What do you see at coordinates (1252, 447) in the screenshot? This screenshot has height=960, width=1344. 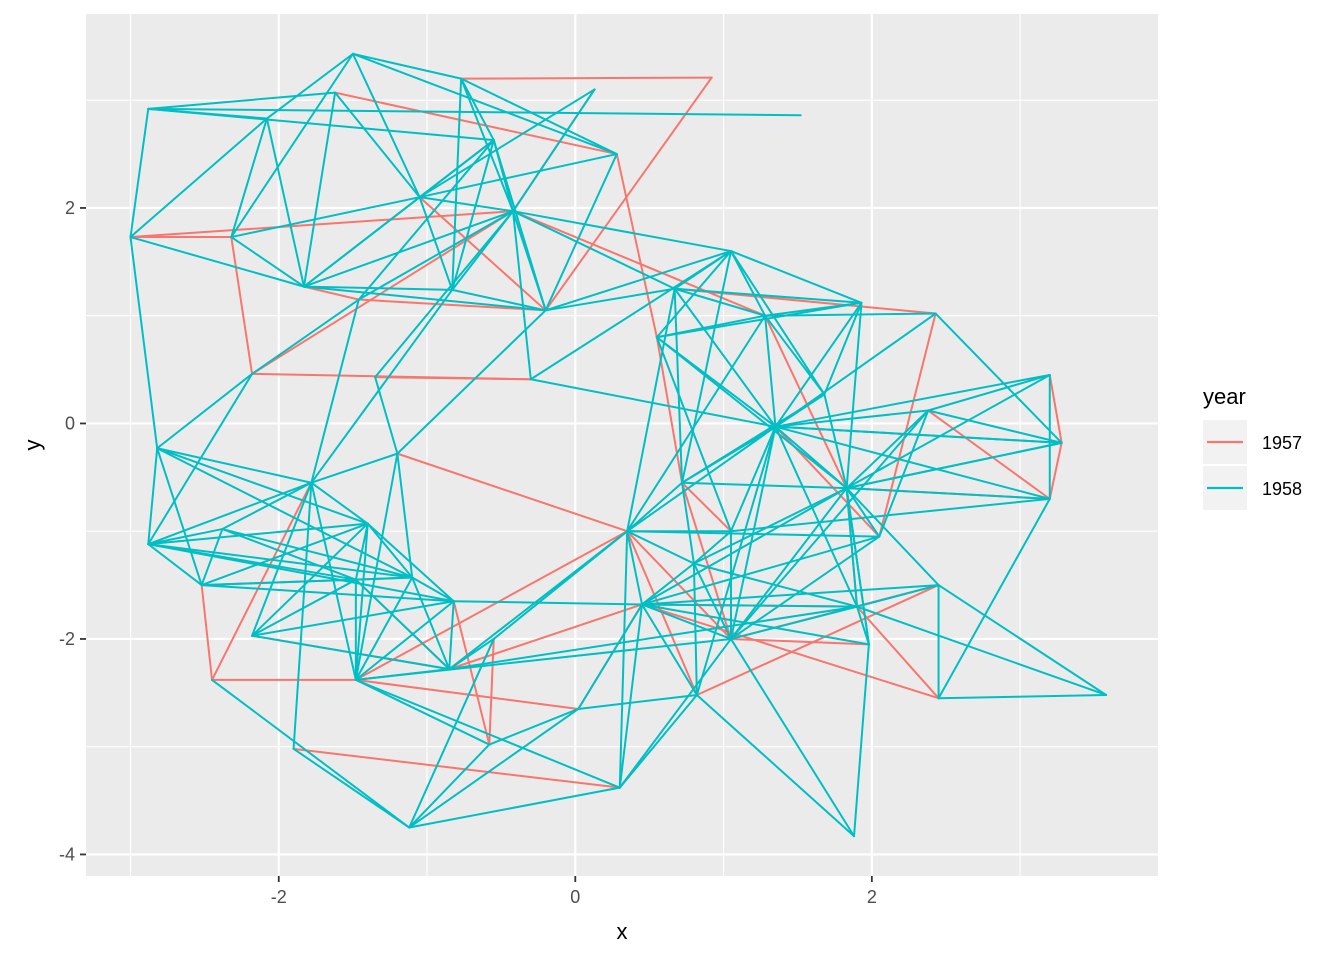 I see `legend: year 1957 1958` at bounding box center [1252, 447].